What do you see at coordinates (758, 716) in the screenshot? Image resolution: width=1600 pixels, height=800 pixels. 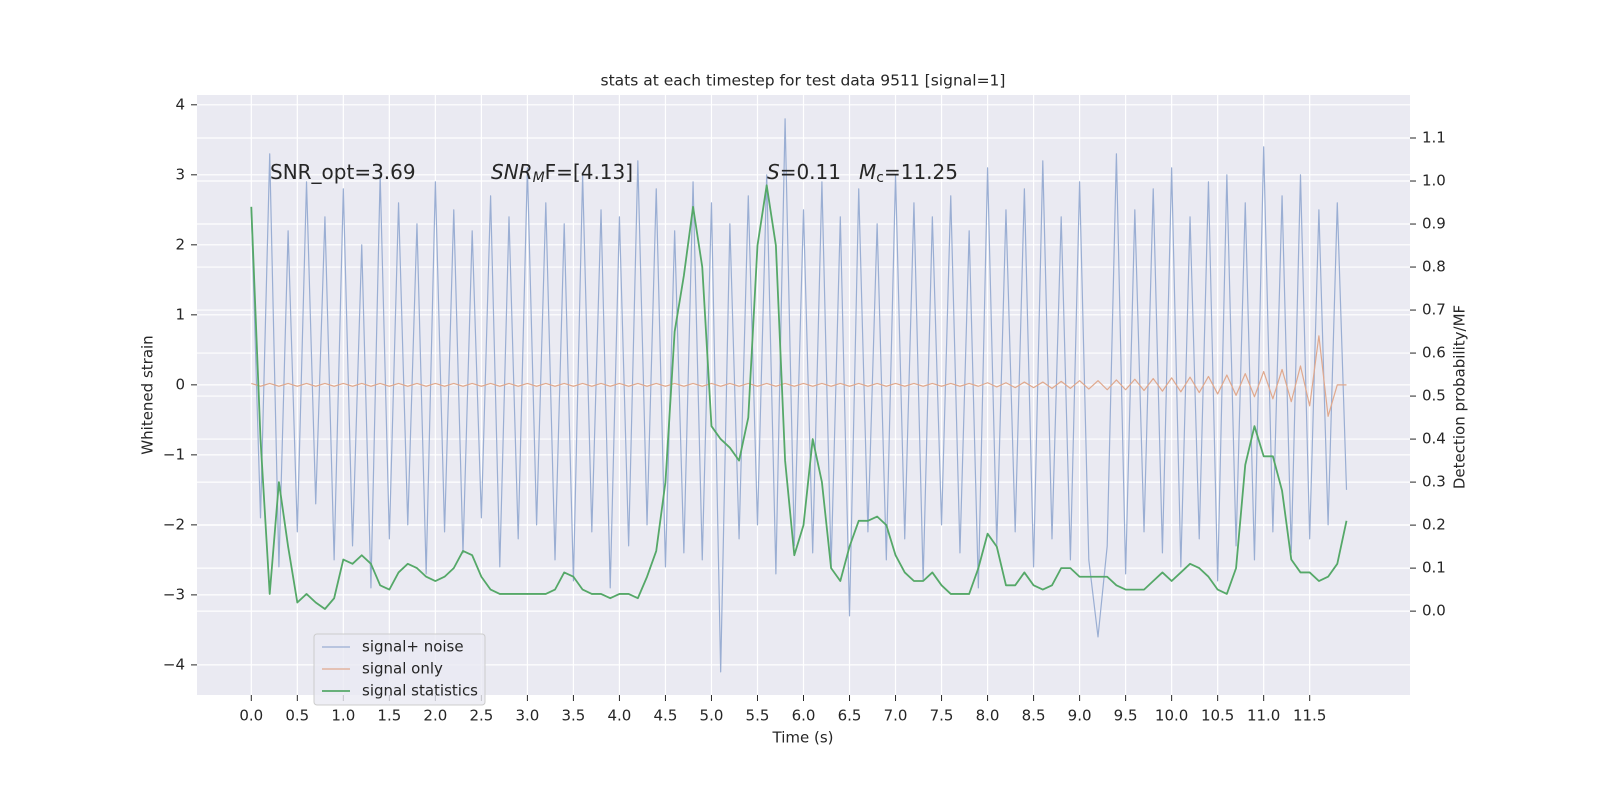 I see `x-tick-label: 5.5` at bounding box center [758, 716].